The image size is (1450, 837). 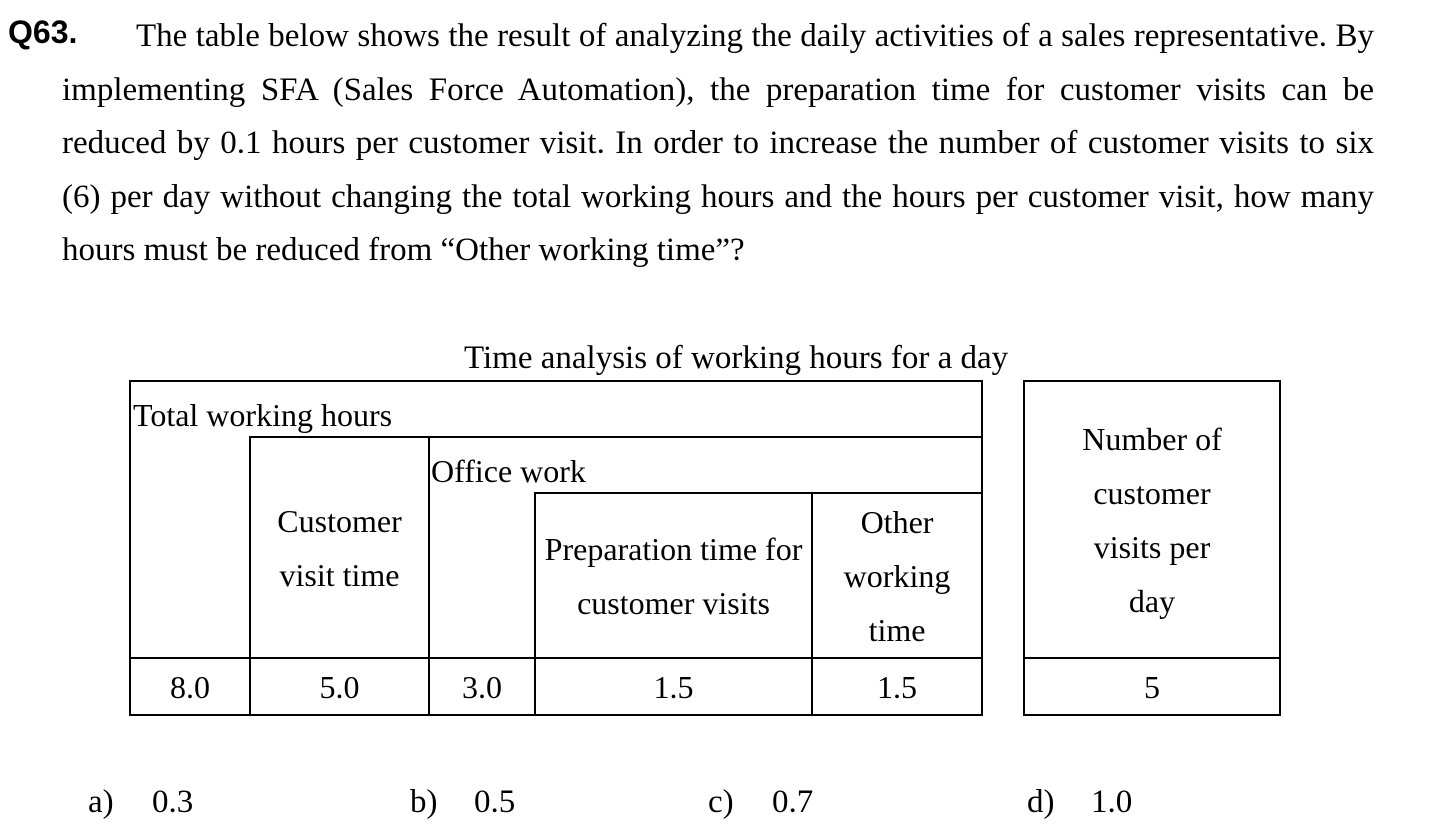 What do you see at coordinates (793, 802) in the screenshot?
I see `option-c-value: 0.7` at bounding box center [793, 802].